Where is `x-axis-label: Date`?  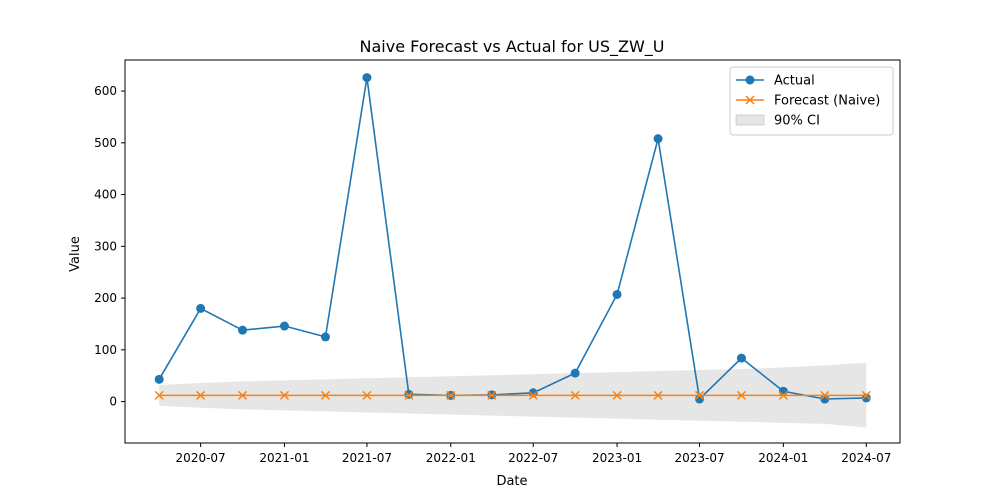 x-axis-label: Date is located at coordinates (511, 481).